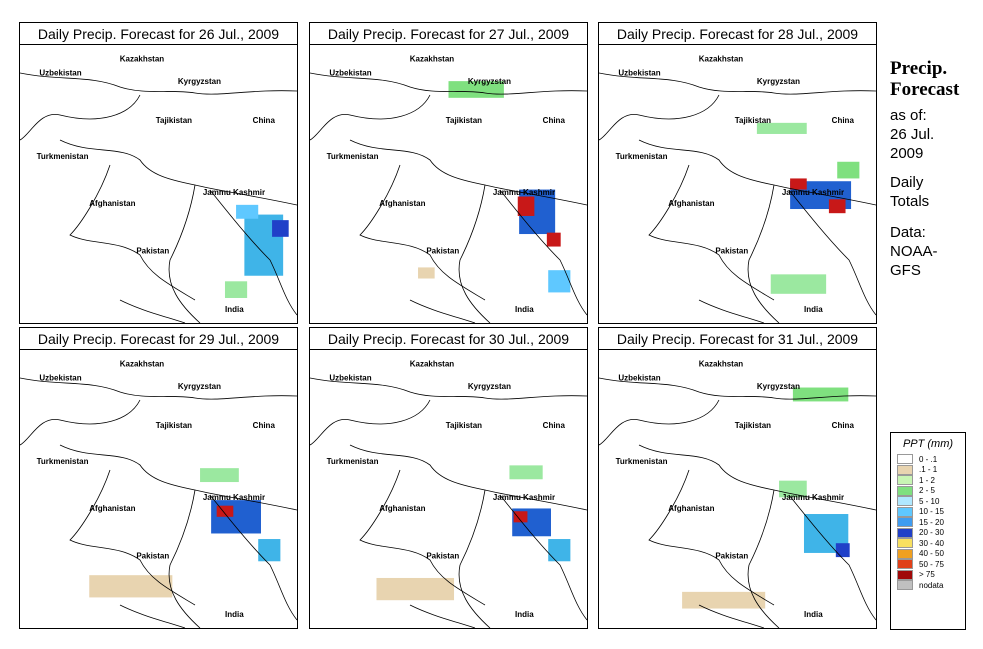  I want to click on as-of-date: 26 Jul., so click(912, 134).